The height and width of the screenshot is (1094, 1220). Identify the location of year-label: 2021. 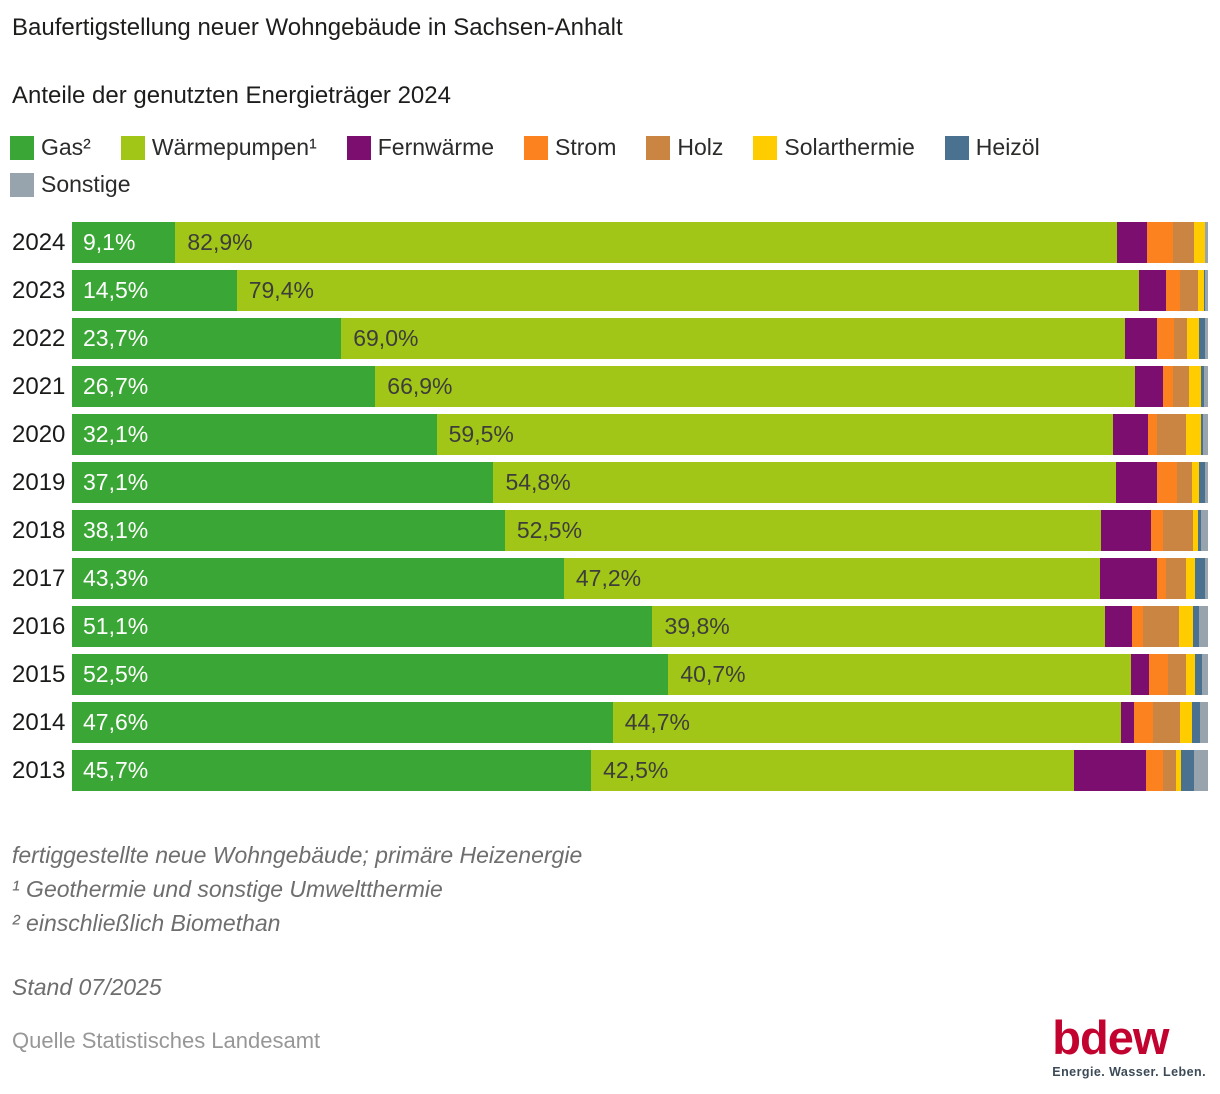
(39, 386).